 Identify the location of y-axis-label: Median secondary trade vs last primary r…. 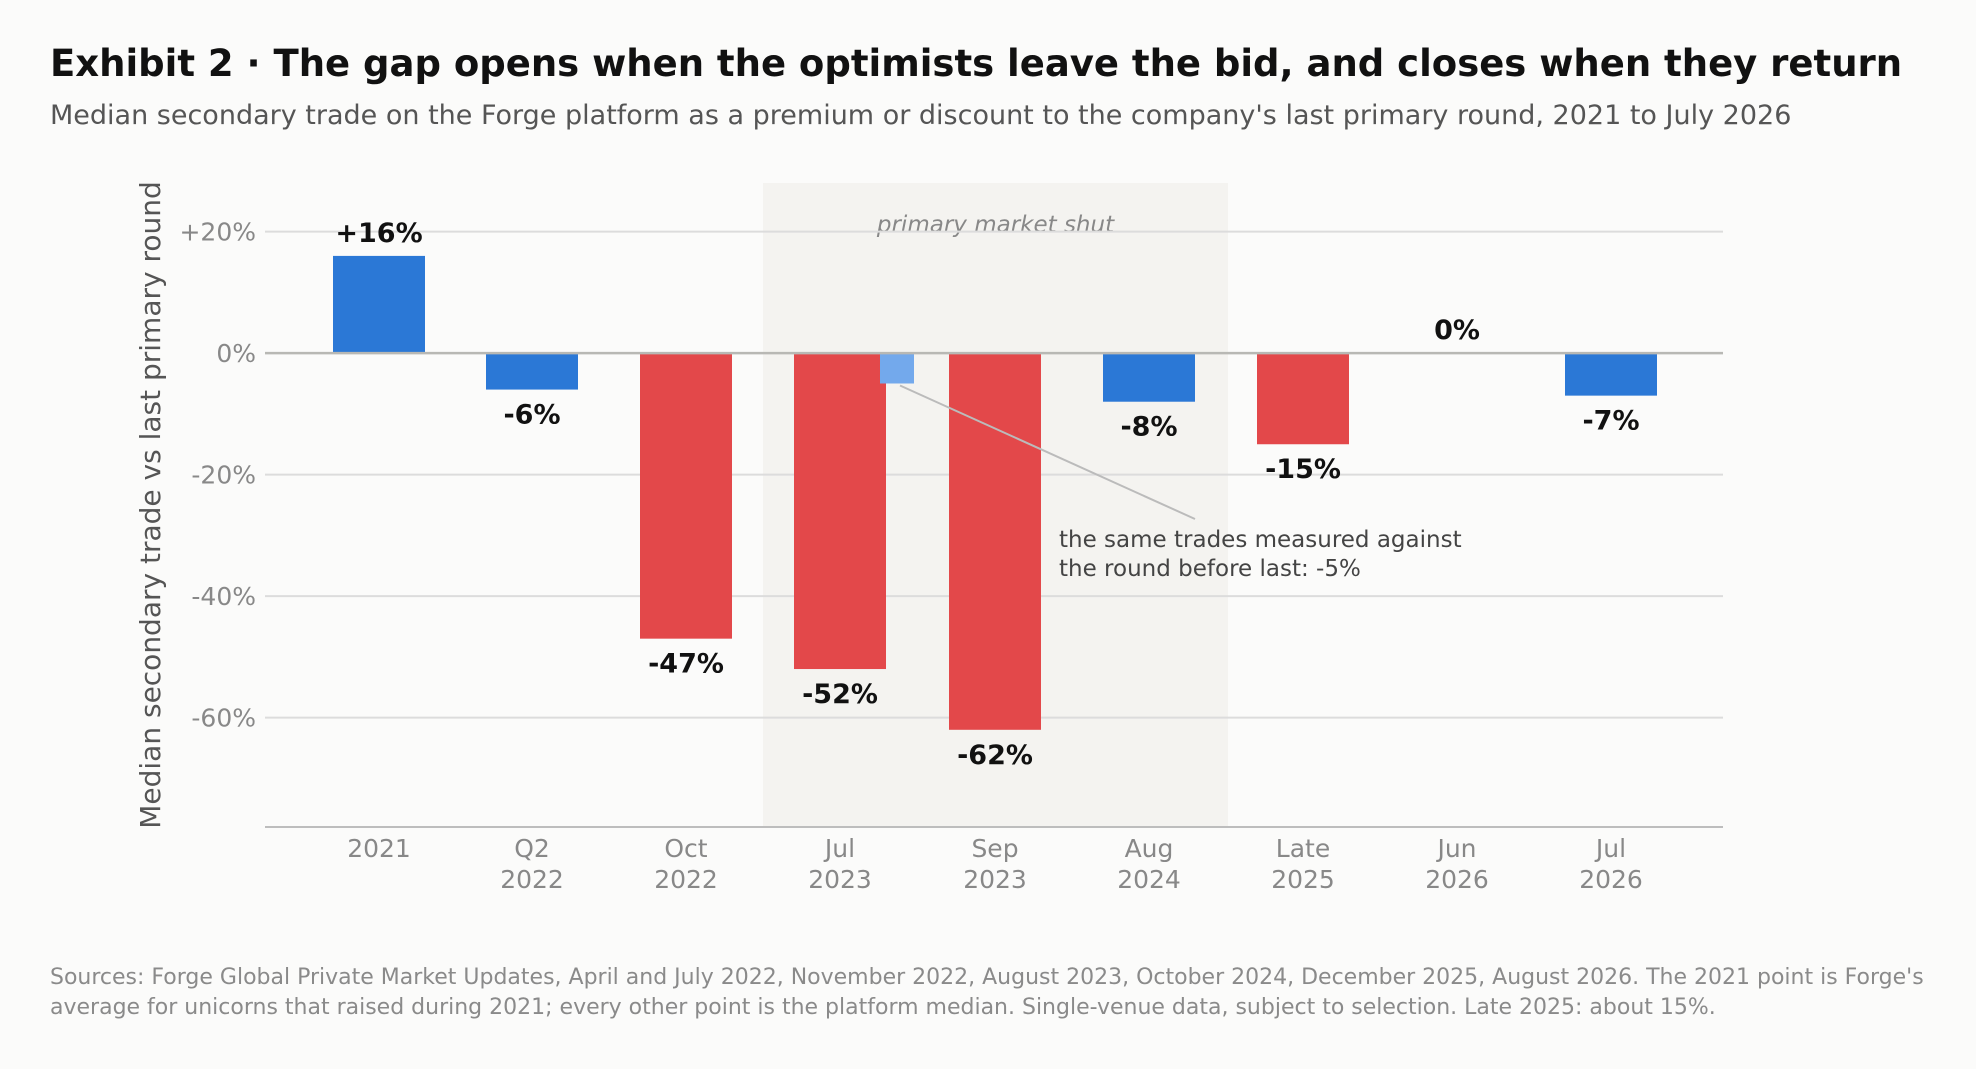
(150, 505).